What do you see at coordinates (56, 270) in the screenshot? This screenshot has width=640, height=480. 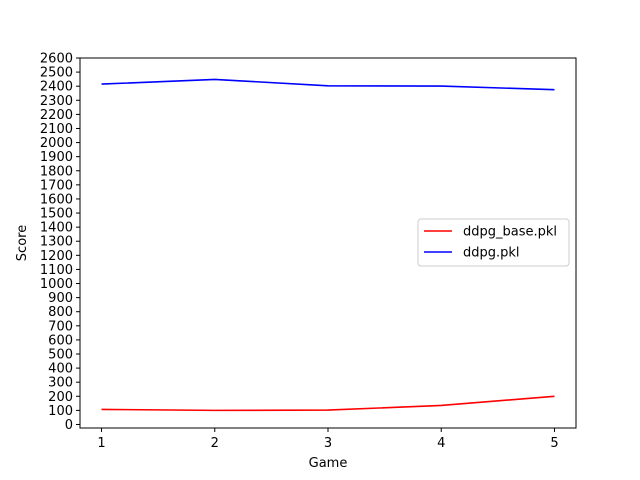 I see `y-tick-label: 1100` at bounding box center [56, 270].